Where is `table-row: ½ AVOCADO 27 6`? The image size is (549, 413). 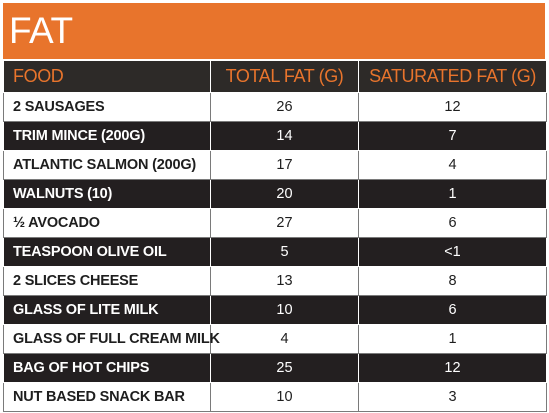 table-row: ½ AVOCADO 27 6 is located at coordinates (275, 223).